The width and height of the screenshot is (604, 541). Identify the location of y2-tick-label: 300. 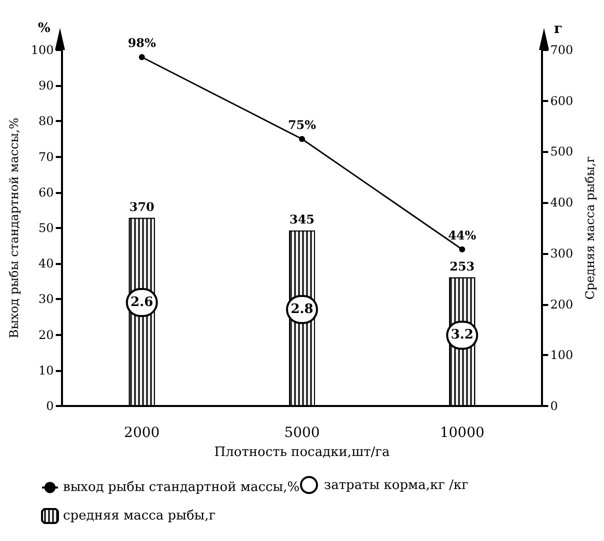
(562, 253).